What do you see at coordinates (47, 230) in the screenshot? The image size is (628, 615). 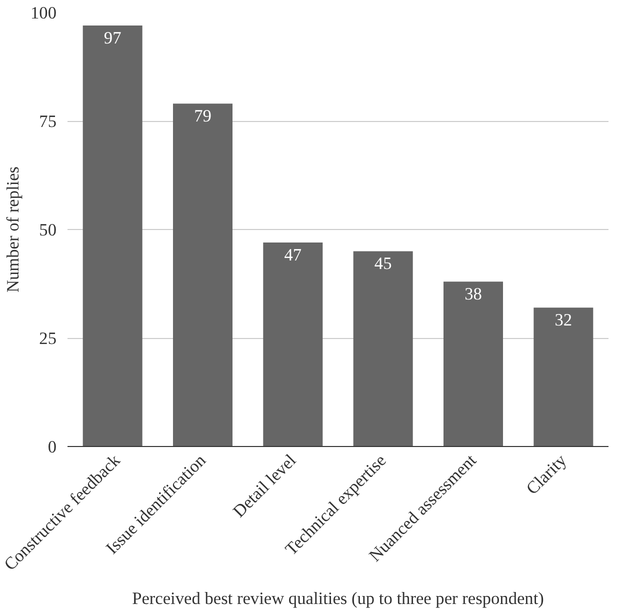 I see `y-tick-label: 50` at bounding box center [47, 230].